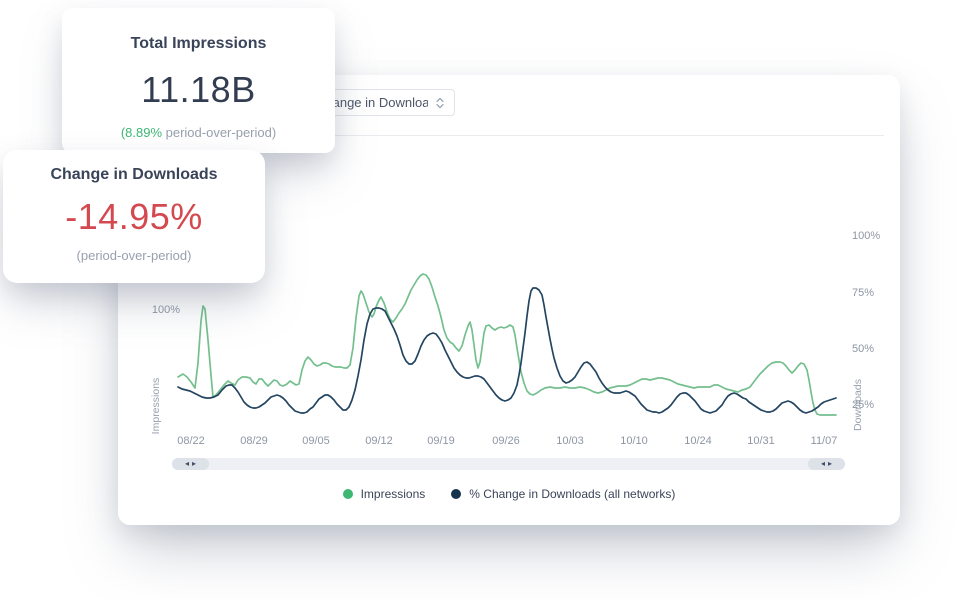 This screenshot has height=600, width=960. What do you see at coordinates (379, 441) in the screenshot?
I see `x-tick: 09/12` at bounding box center [379, 441].